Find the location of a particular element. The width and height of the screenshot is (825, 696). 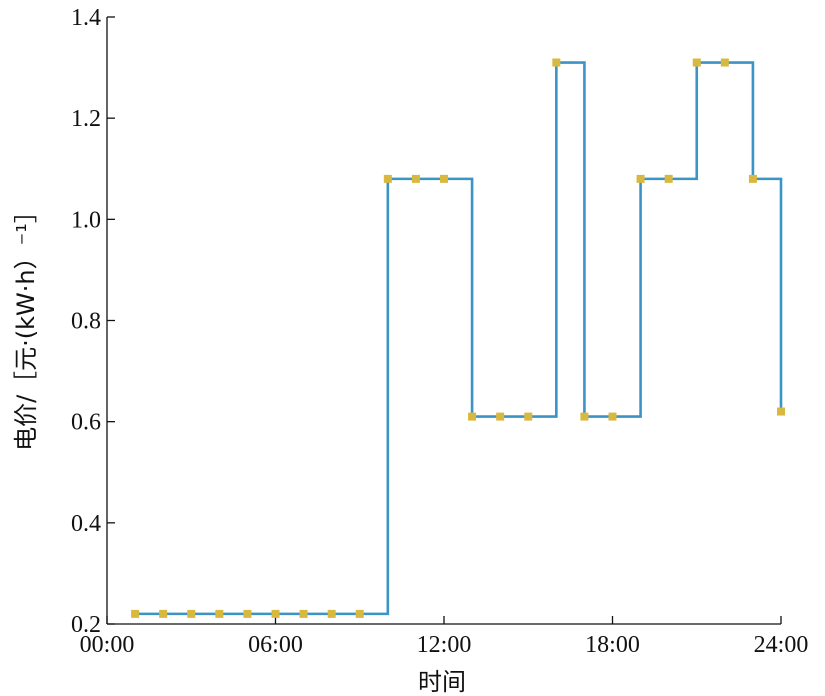

x-axis-label: 时间 is located at coordinates (442, 682).